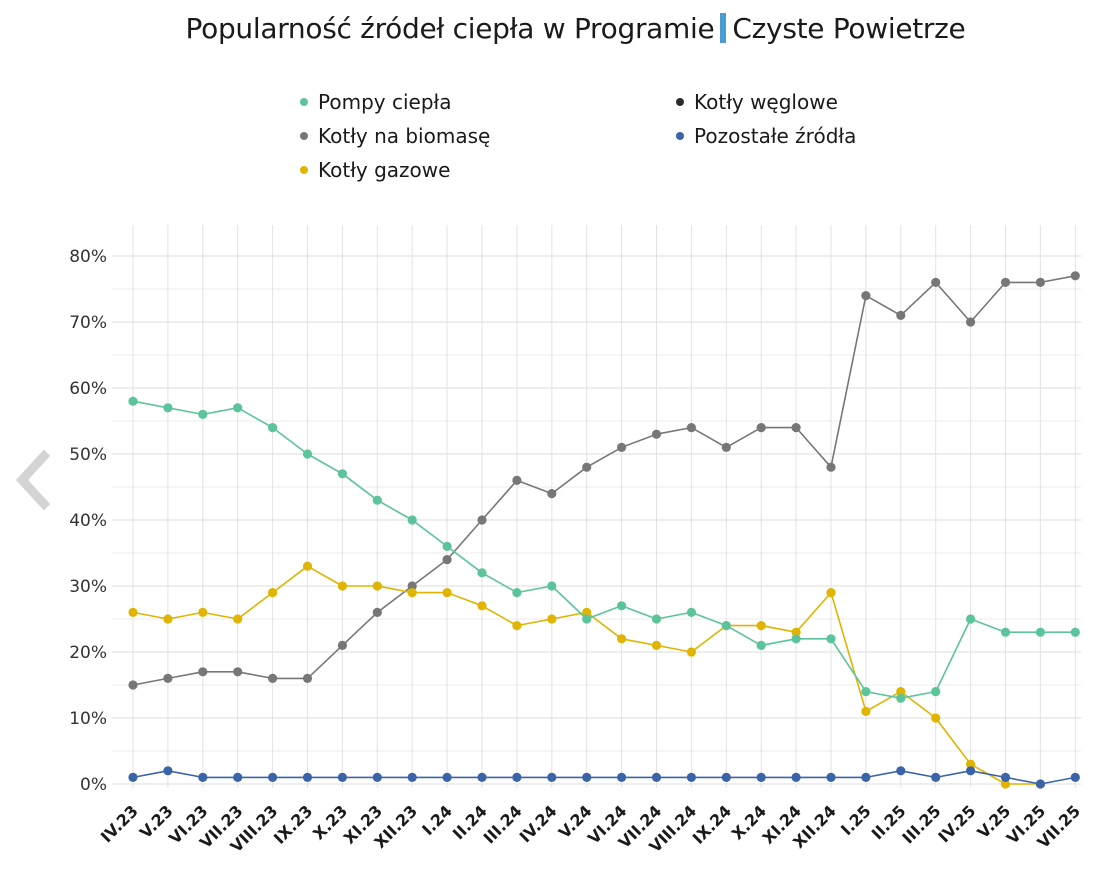 The width and height of the screenshot is (1099, 871). What do you see at coordinates (766, 136) in the screenshot?
I see `legend-item-pozostale: Pozostałe źródła` at bounding box center [766, 136].